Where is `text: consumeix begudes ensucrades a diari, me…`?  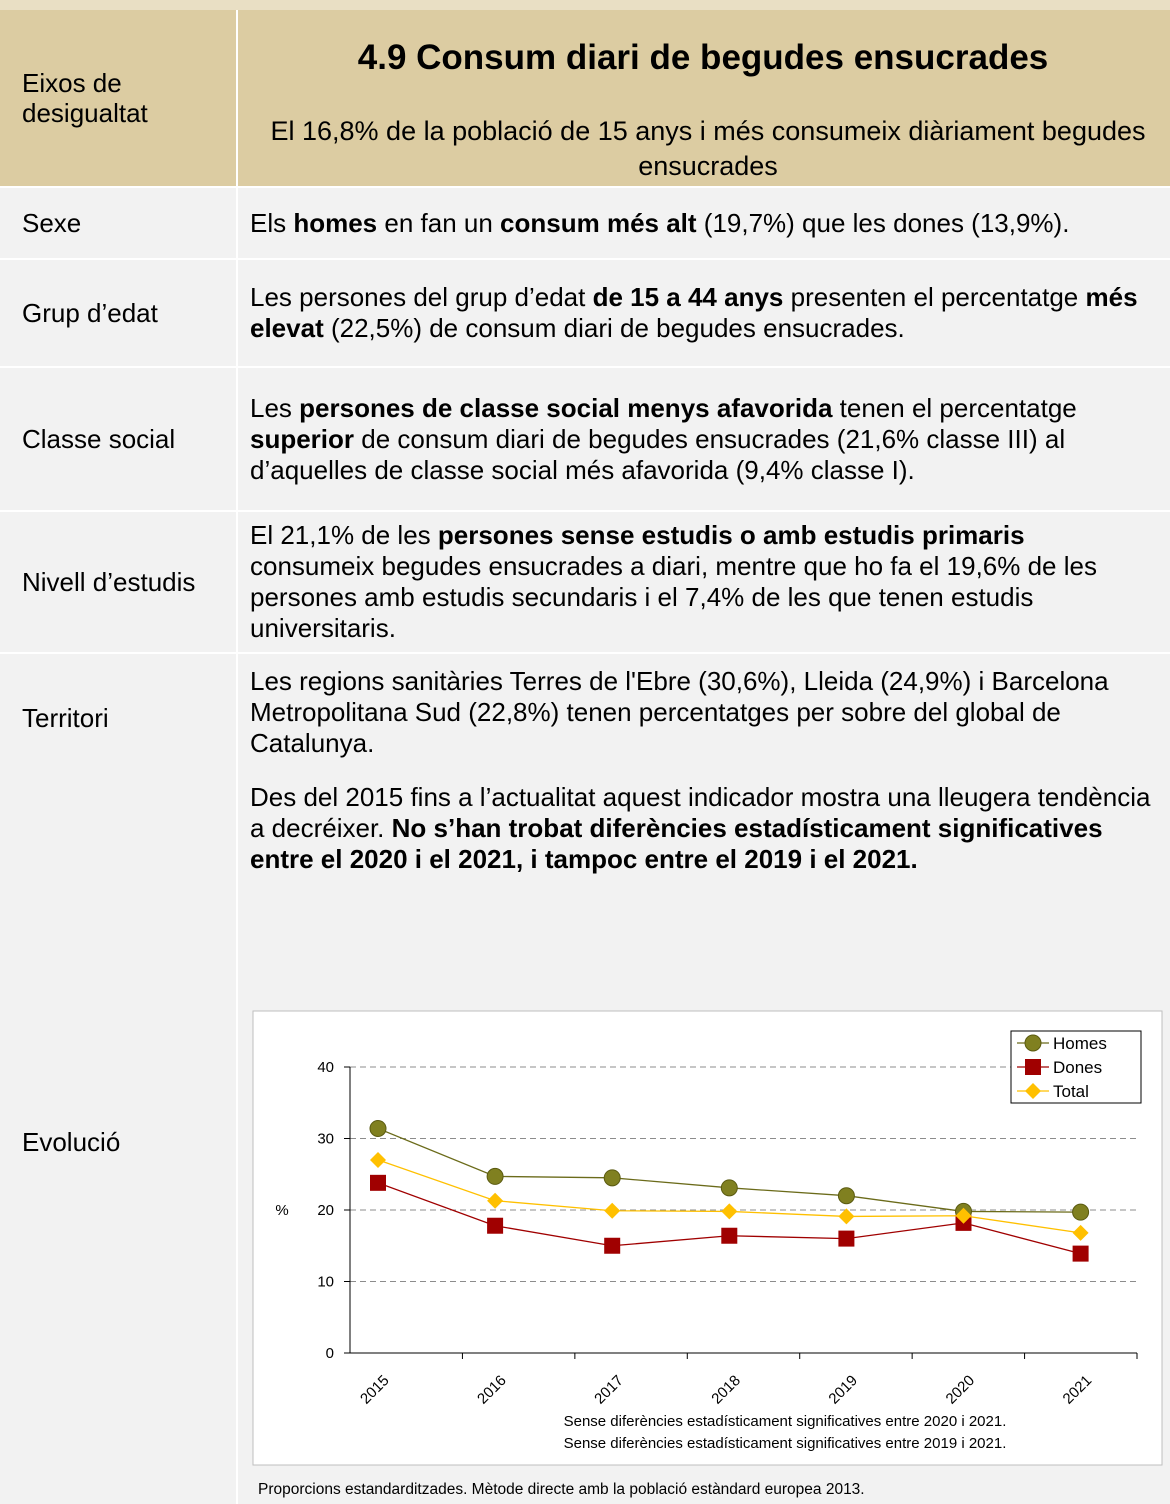
text: consumeix begudes ensucrades a diari, me… is located at coordinates (673, 597).